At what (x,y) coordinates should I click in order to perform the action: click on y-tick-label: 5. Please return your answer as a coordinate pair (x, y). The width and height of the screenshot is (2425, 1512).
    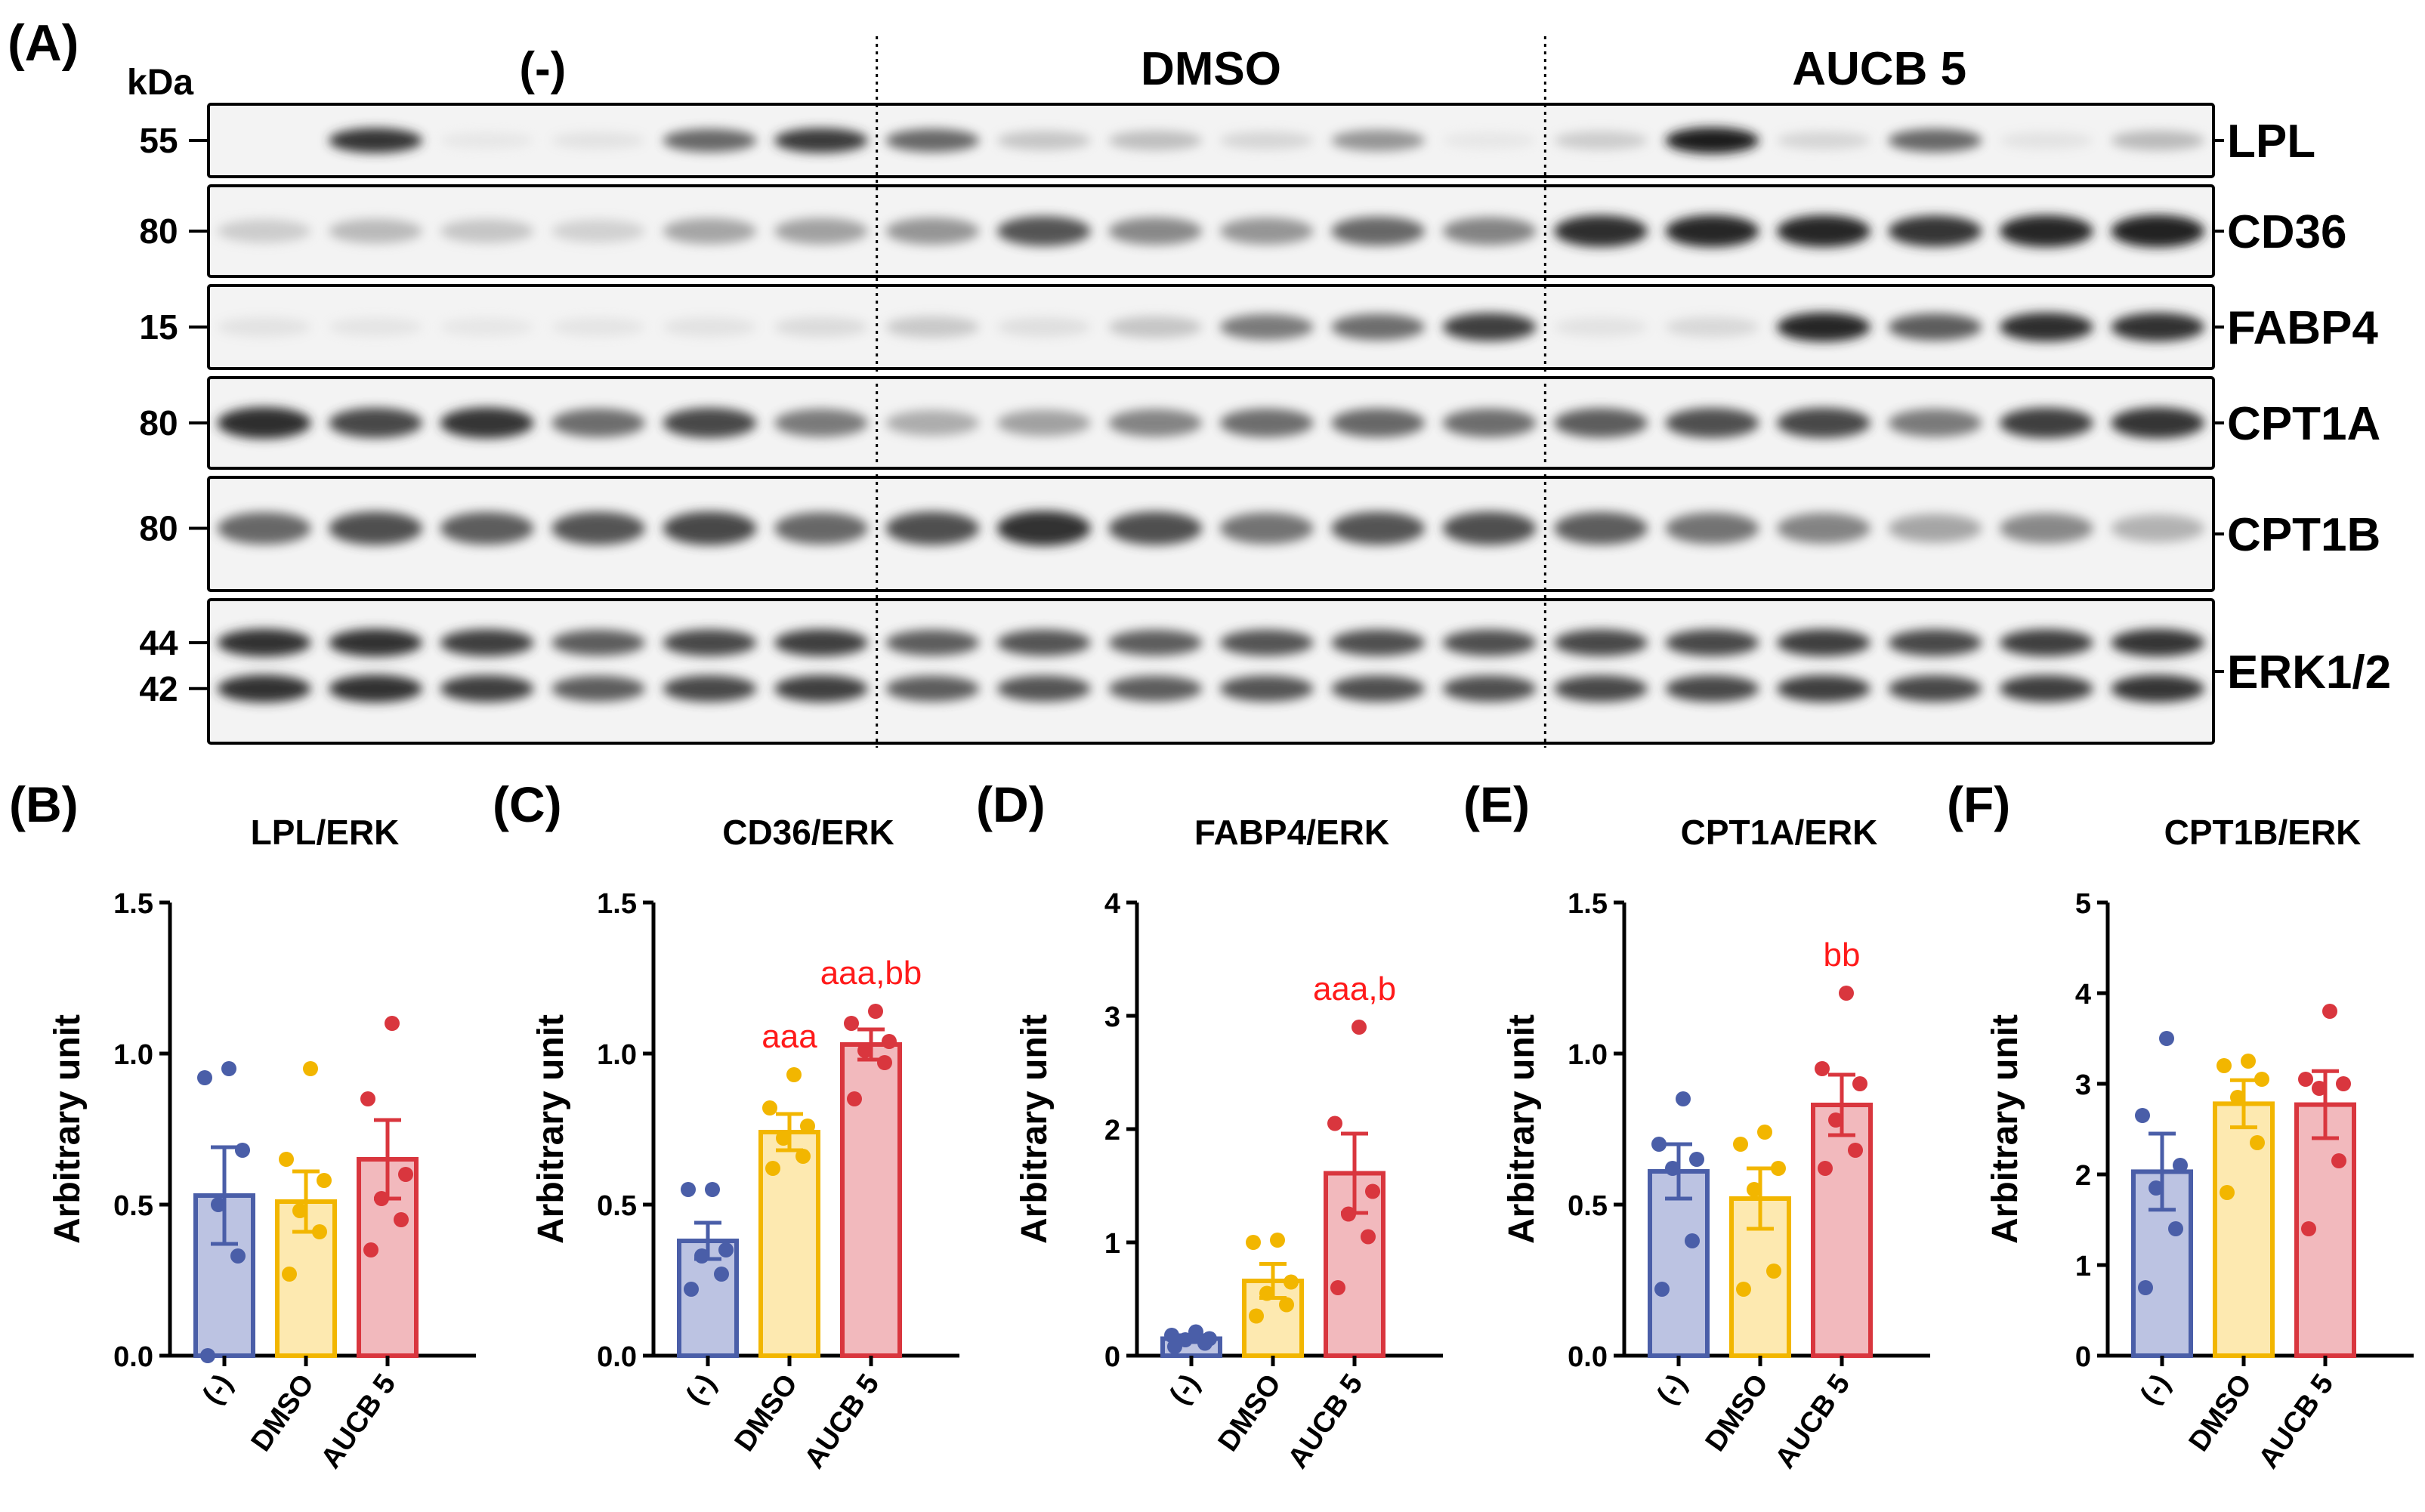
    Looking at the image, I should click on (2083, 904).